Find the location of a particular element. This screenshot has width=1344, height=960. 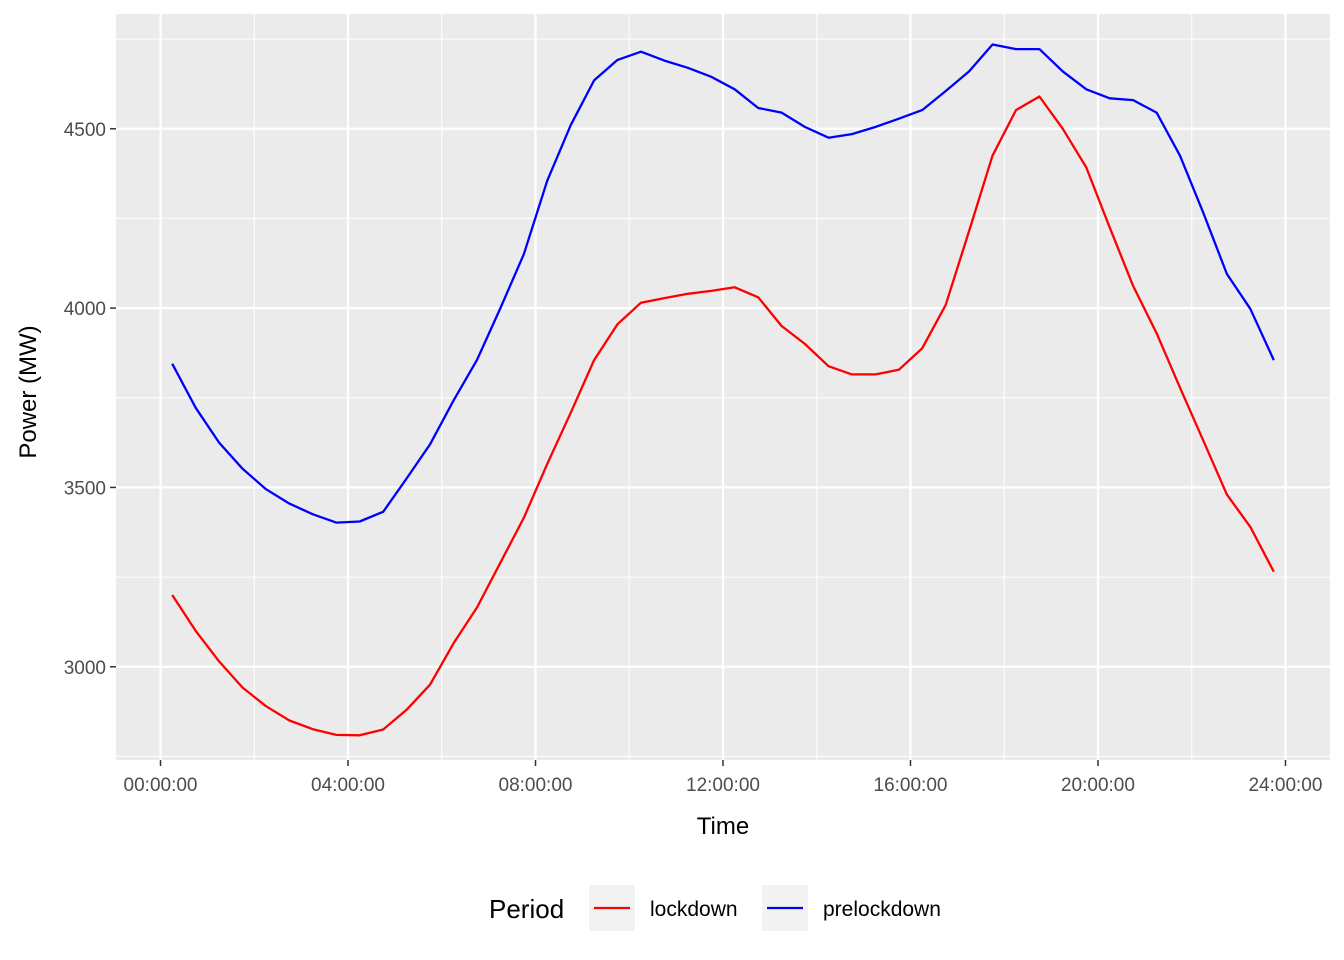

legend-item-prelockdown: prelockdown is located at coordinates (851, 908).